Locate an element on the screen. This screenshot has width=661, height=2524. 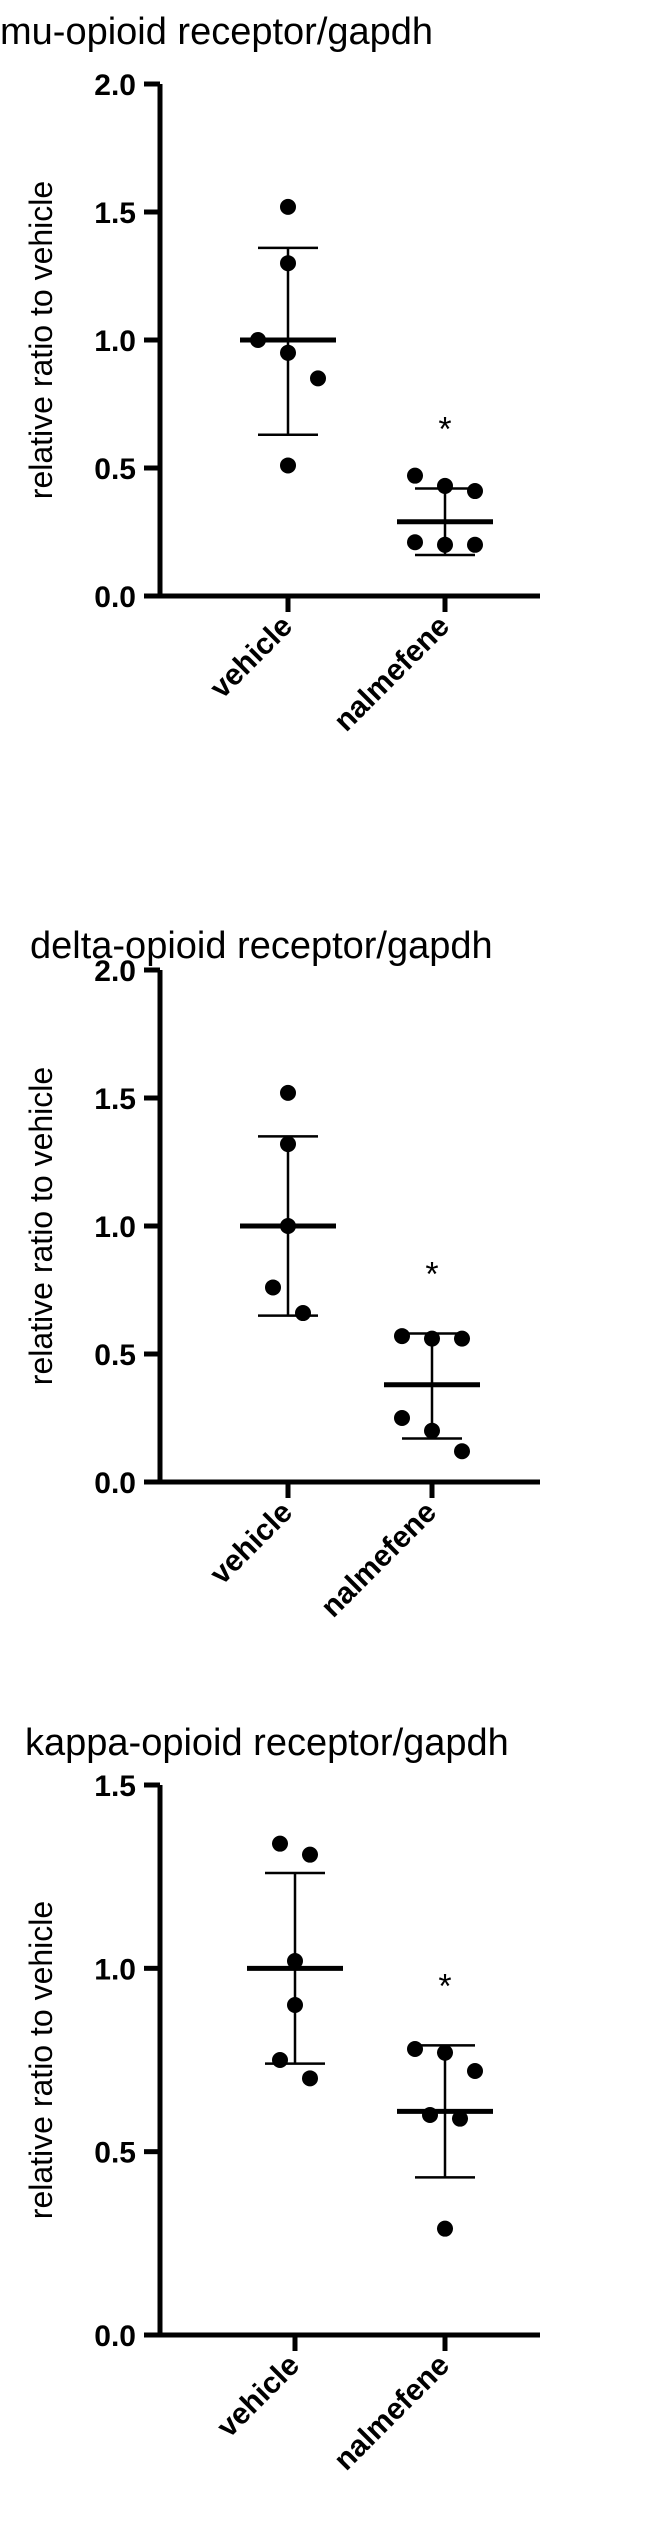
chart-title: kappa-opioid receptor/gapdh is located at coordinates (267, 1743).